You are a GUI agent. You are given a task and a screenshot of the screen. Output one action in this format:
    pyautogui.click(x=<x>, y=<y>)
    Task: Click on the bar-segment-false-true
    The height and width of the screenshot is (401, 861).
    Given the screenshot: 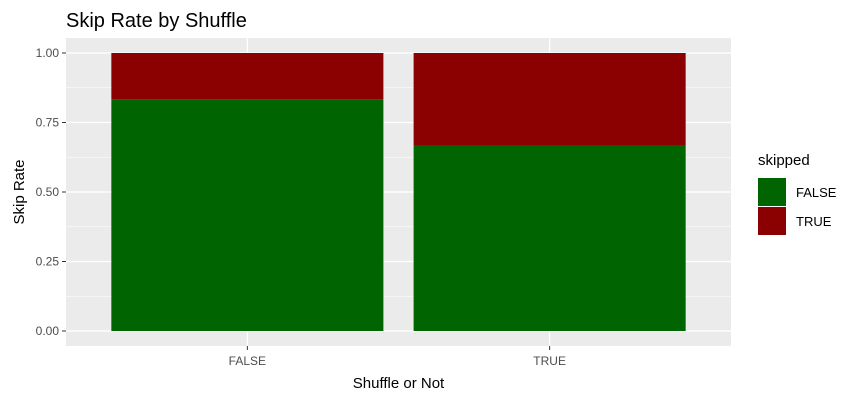 What is the action you would take?
    pyautogui.click(x=247, y=76)
    